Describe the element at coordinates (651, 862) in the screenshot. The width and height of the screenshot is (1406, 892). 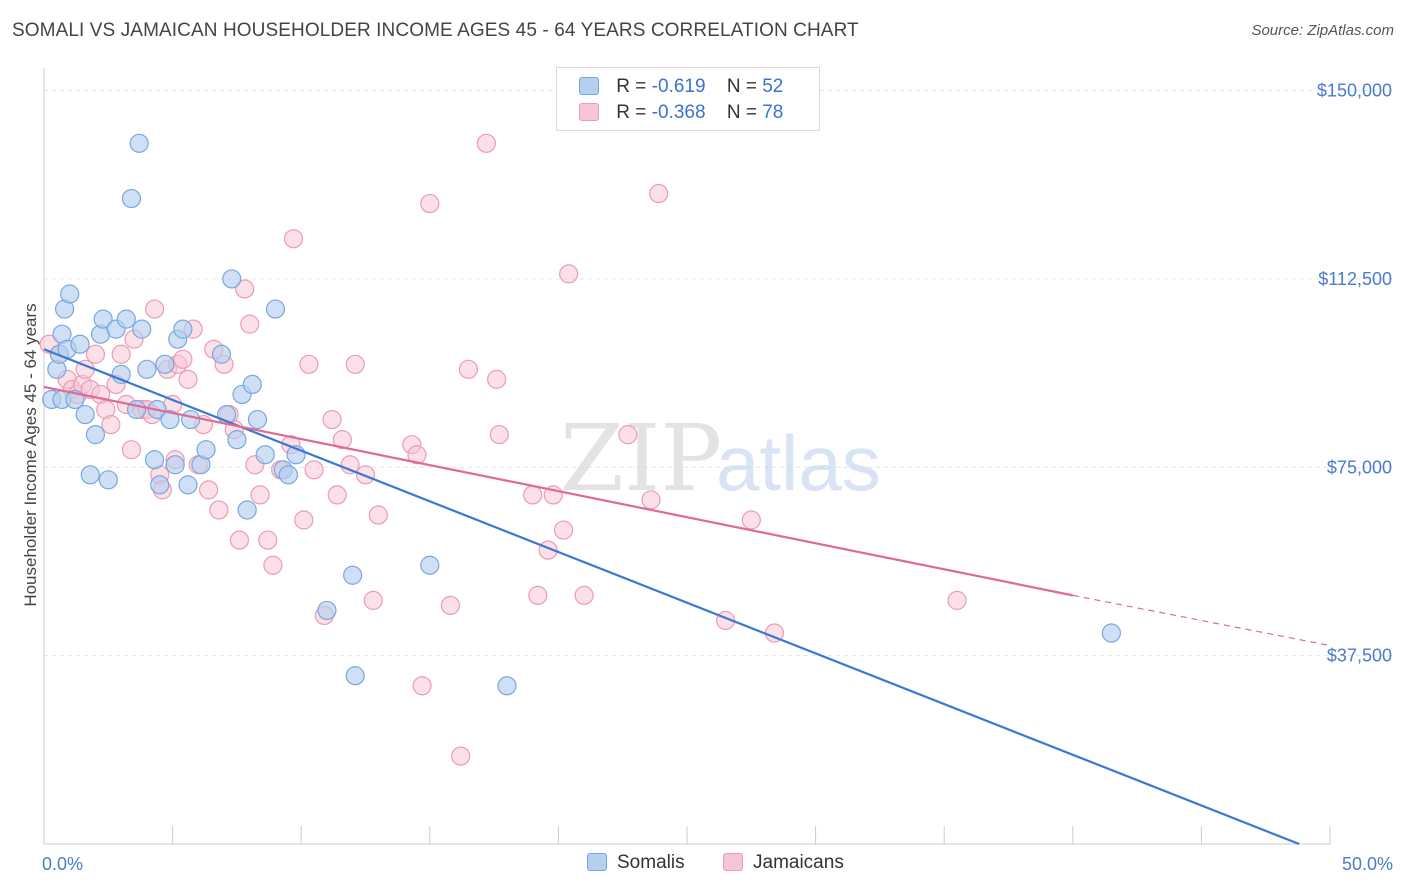
I see `somalis-legend-label: Somalis` at that location.